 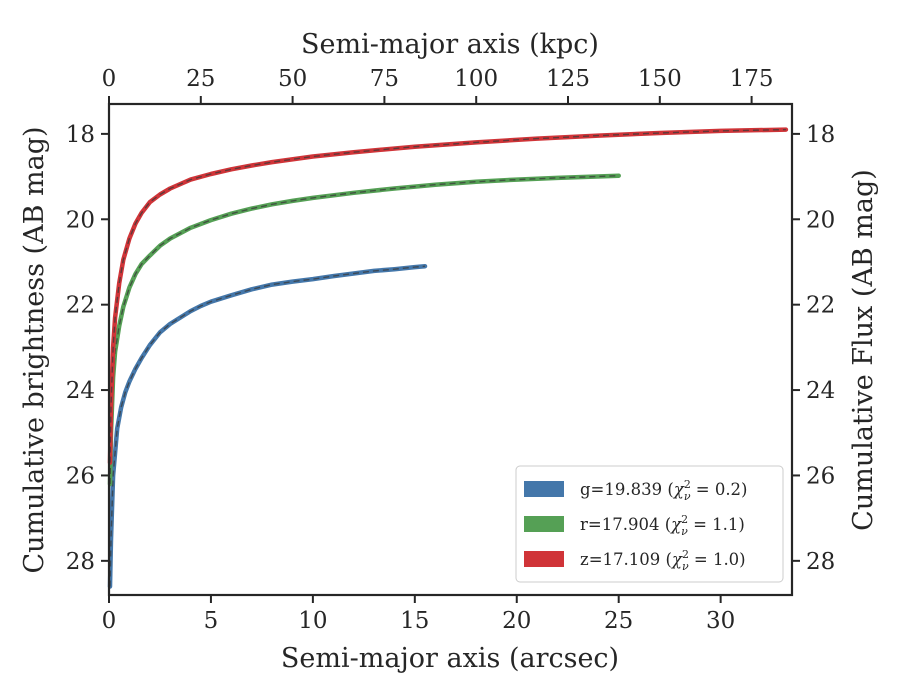 I want to click on x-tick-label: 25, so click(x=618, y=621).